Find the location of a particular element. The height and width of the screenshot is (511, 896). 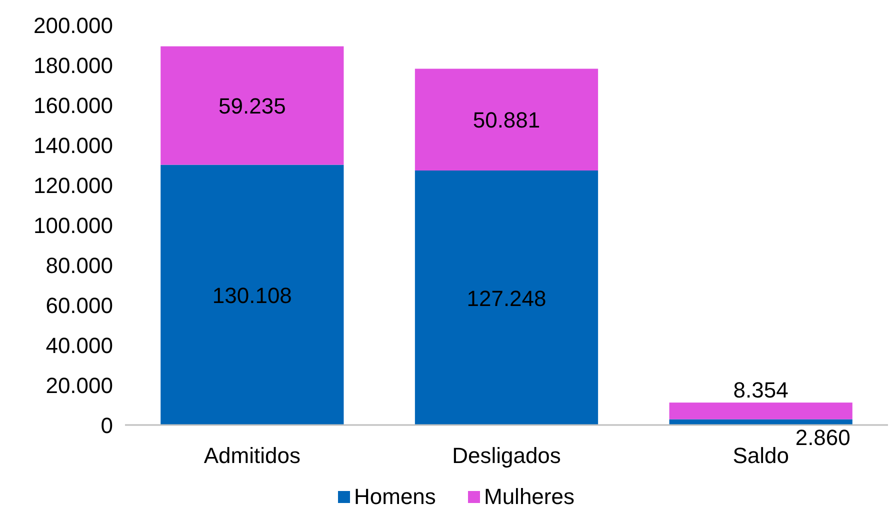

x-tick-label: Desligados is located at coordinates (506, 455).